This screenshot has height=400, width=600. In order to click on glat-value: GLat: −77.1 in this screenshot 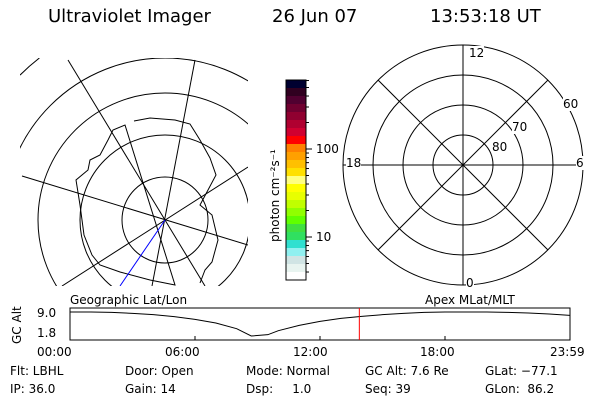, I will do `click(521, 371)`.